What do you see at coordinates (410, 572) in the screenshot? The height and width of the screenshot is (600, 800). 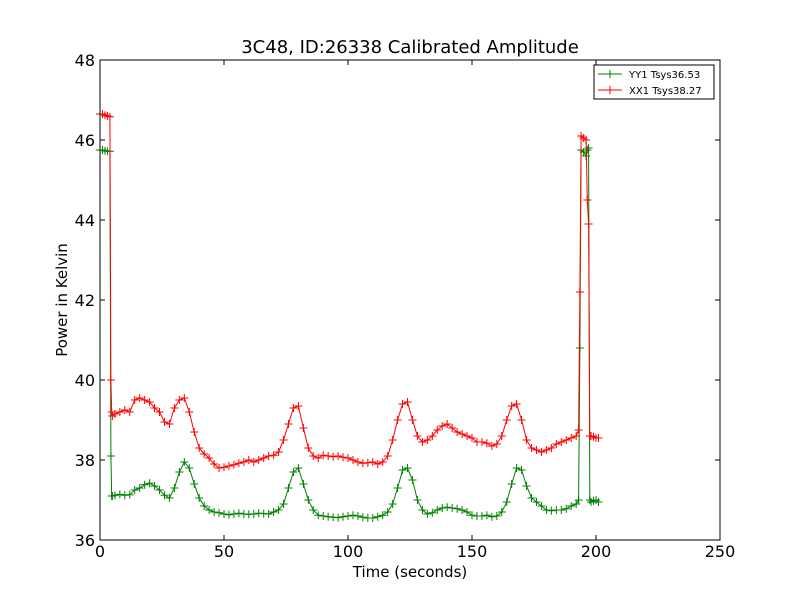 I see `x-axis-label: Time (seconds)` at bounding box center [410, 572].